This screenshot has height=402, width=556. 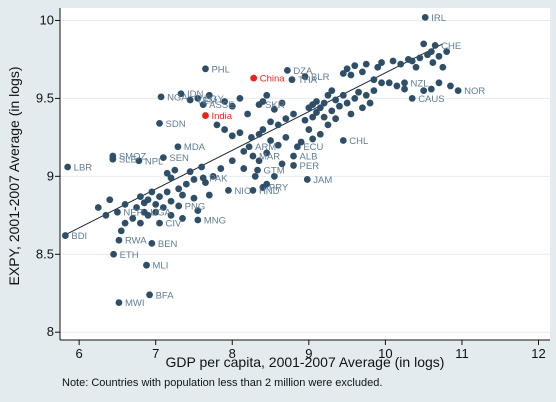 I want to click on point-label: PRY, so click(x=279, y=188).